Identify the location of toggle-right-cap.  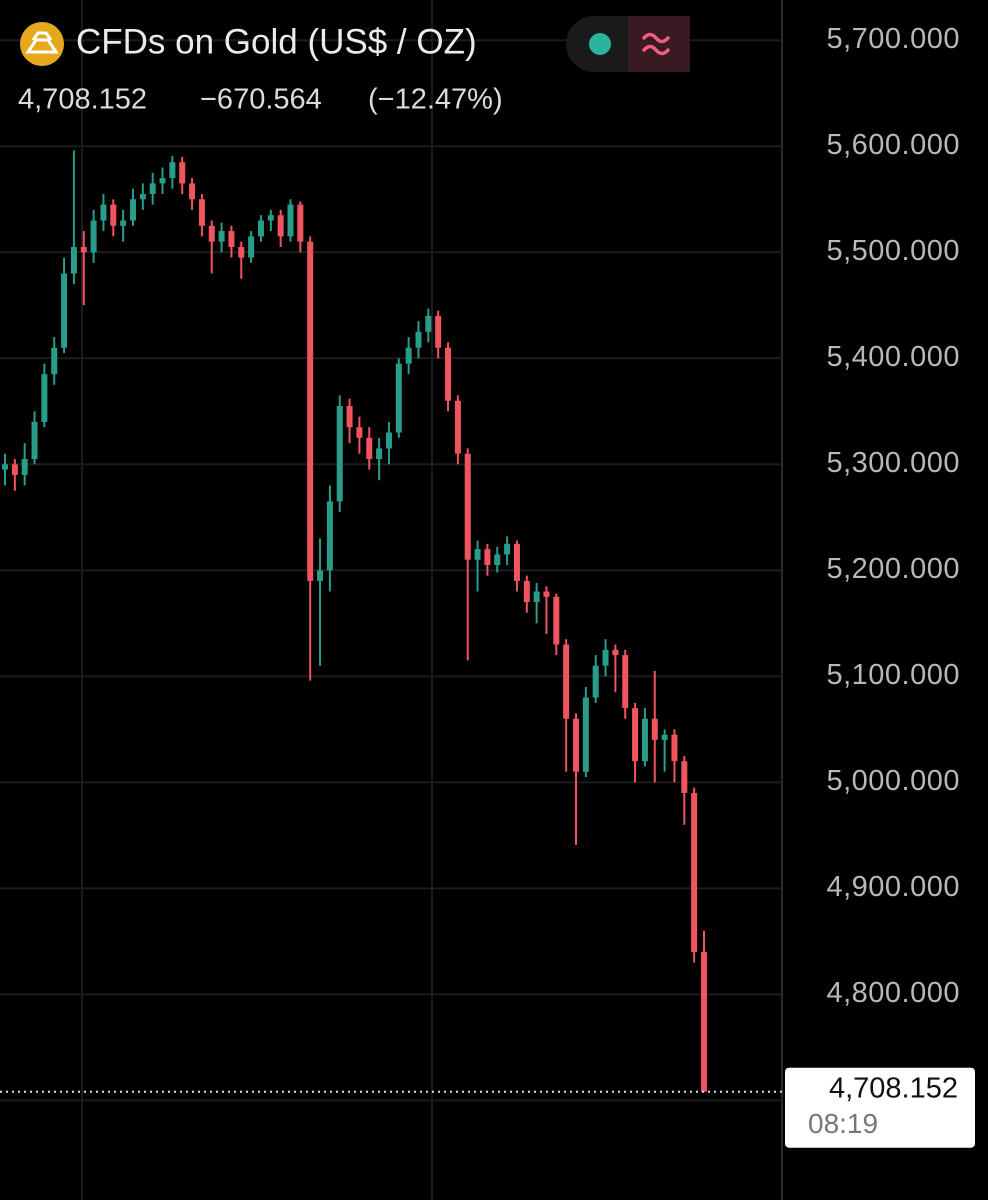
(659, 44).